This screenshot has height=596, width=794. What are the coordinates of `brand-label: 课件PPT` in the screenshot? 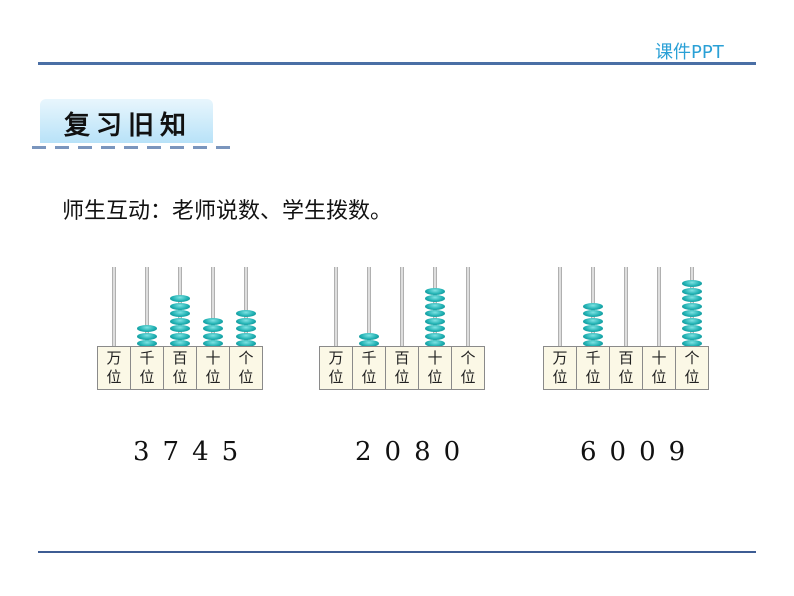 It's located at (689, 52).